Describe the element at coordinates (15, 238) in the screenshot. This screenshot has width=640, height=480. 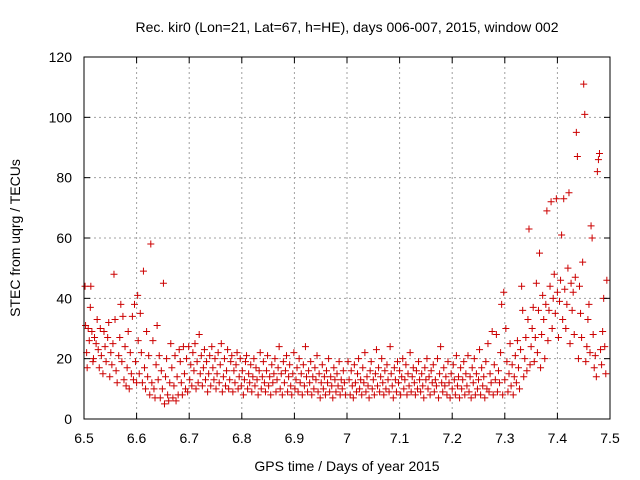
I see `y-axis-label: STEC from uqrg / TECUs` at that location.